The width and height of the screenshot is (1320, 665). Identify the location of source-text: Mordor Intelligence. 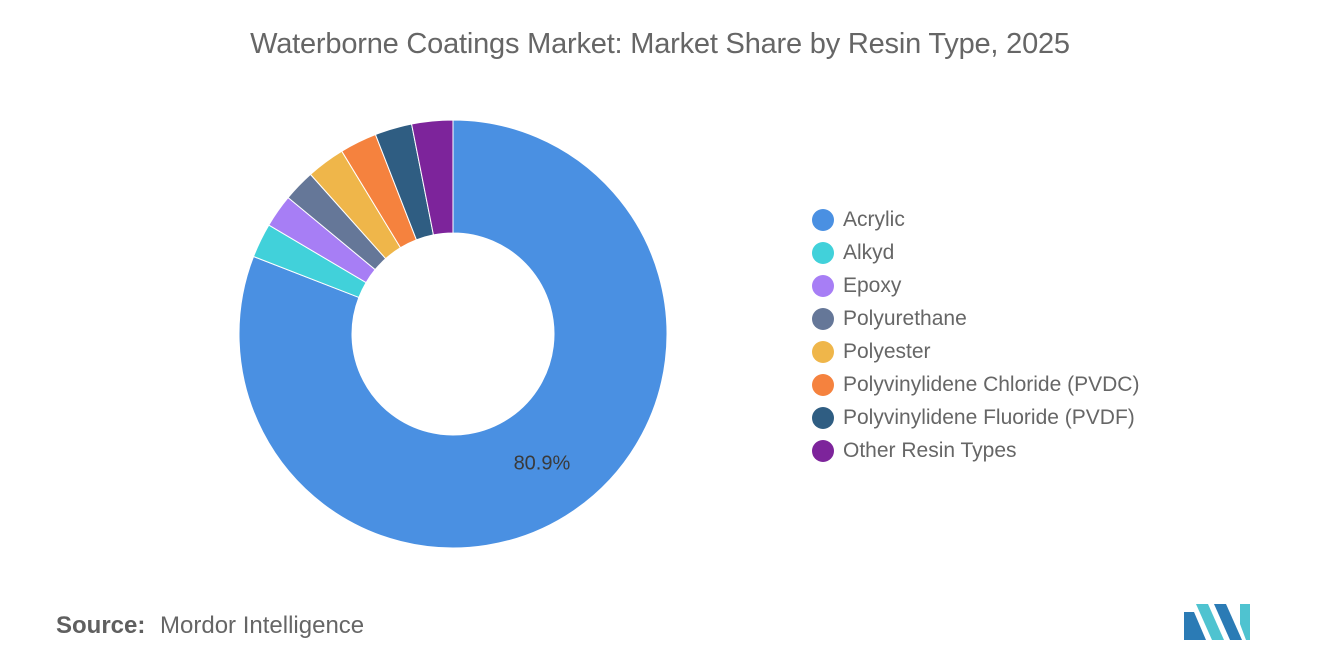
(262, 625).